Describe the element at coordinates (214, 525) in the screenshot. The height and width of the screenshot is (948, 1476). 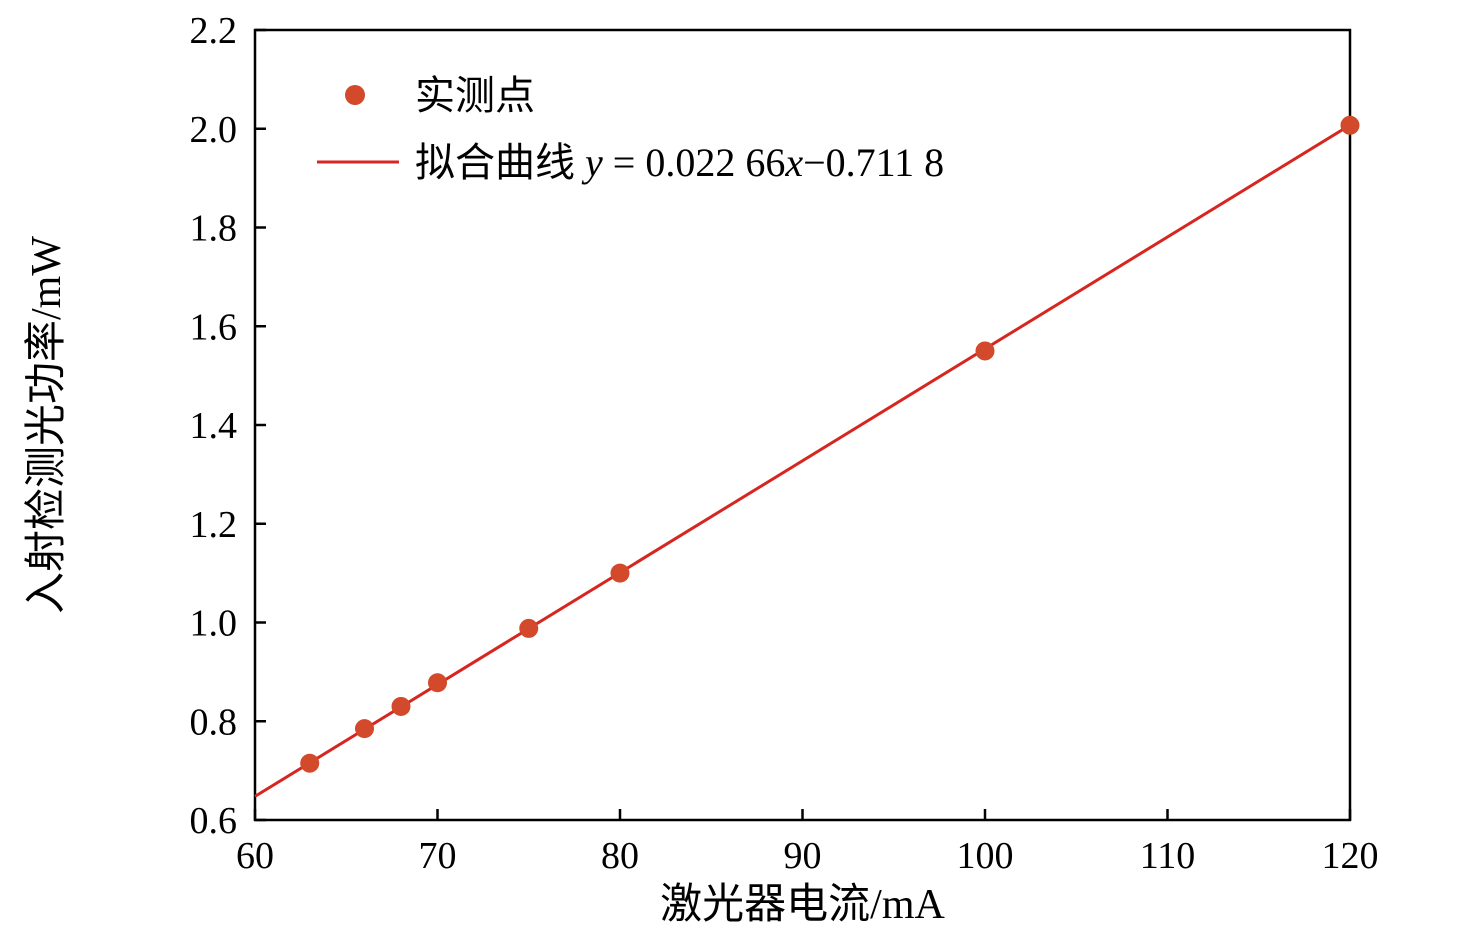
I see `y-tick-label: 1.2` at that location.